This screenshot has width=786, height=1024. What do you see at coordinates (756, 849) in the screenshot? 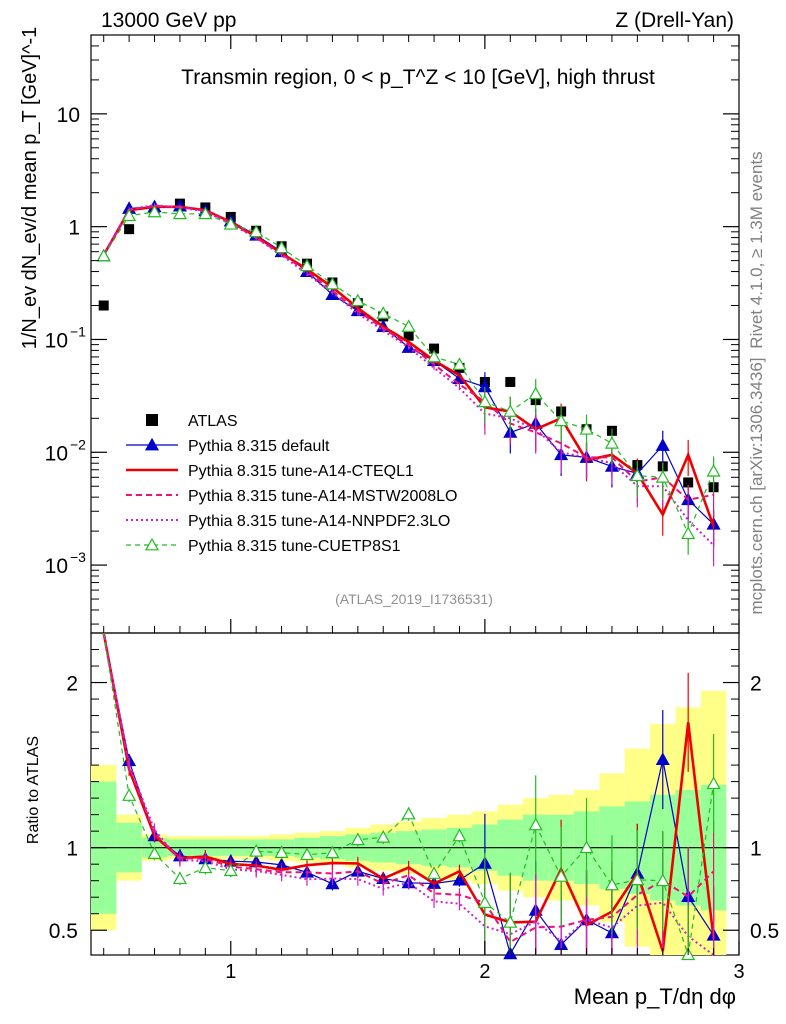
I see `ratio-tick-label-right: 1` at bounding box center [756, 849].